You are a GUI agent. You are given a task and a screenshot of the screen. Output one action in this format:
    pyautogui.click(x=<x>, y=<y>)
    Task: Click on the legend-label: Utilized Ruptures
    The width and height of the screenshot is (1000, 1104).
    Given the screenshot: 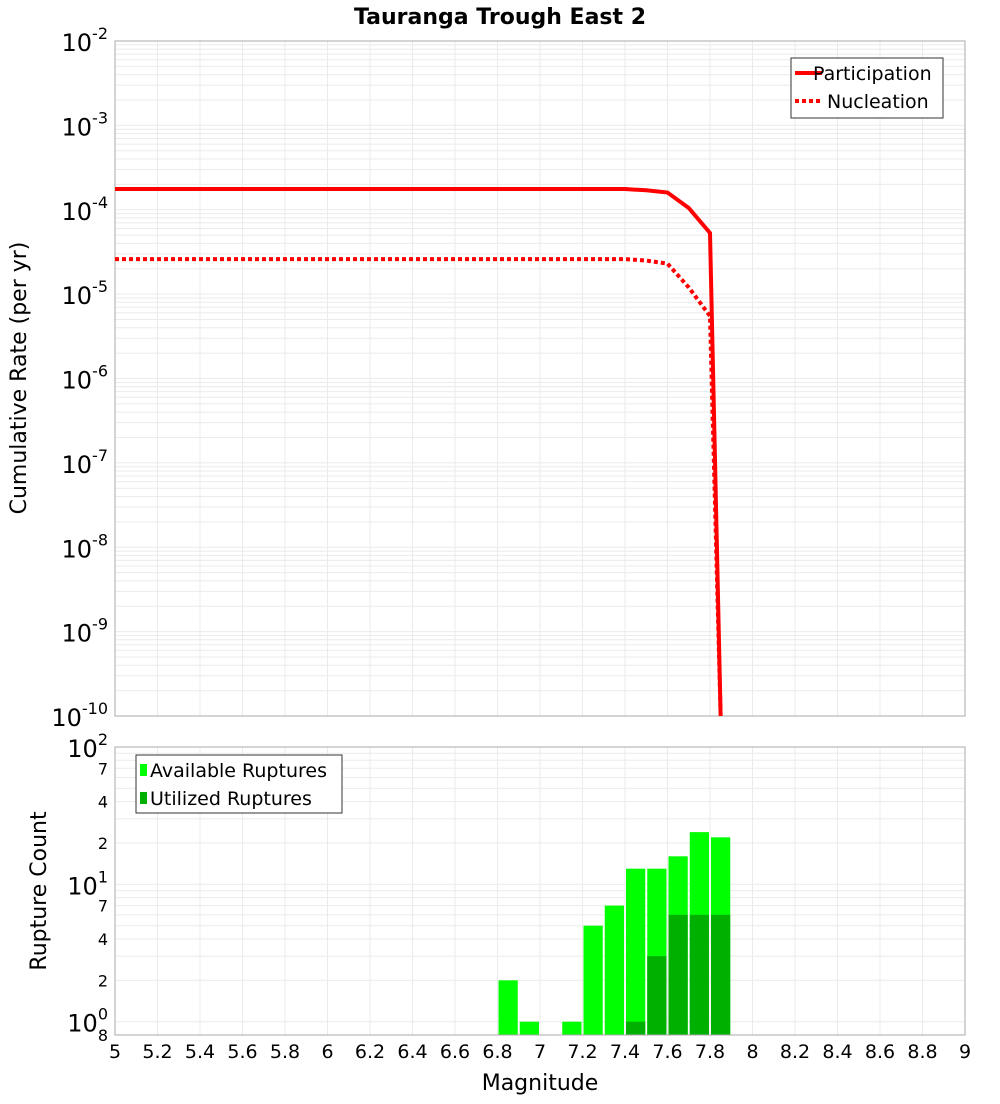 What is the action you would take?
    pyautogui.click(x=231, y=799)
    